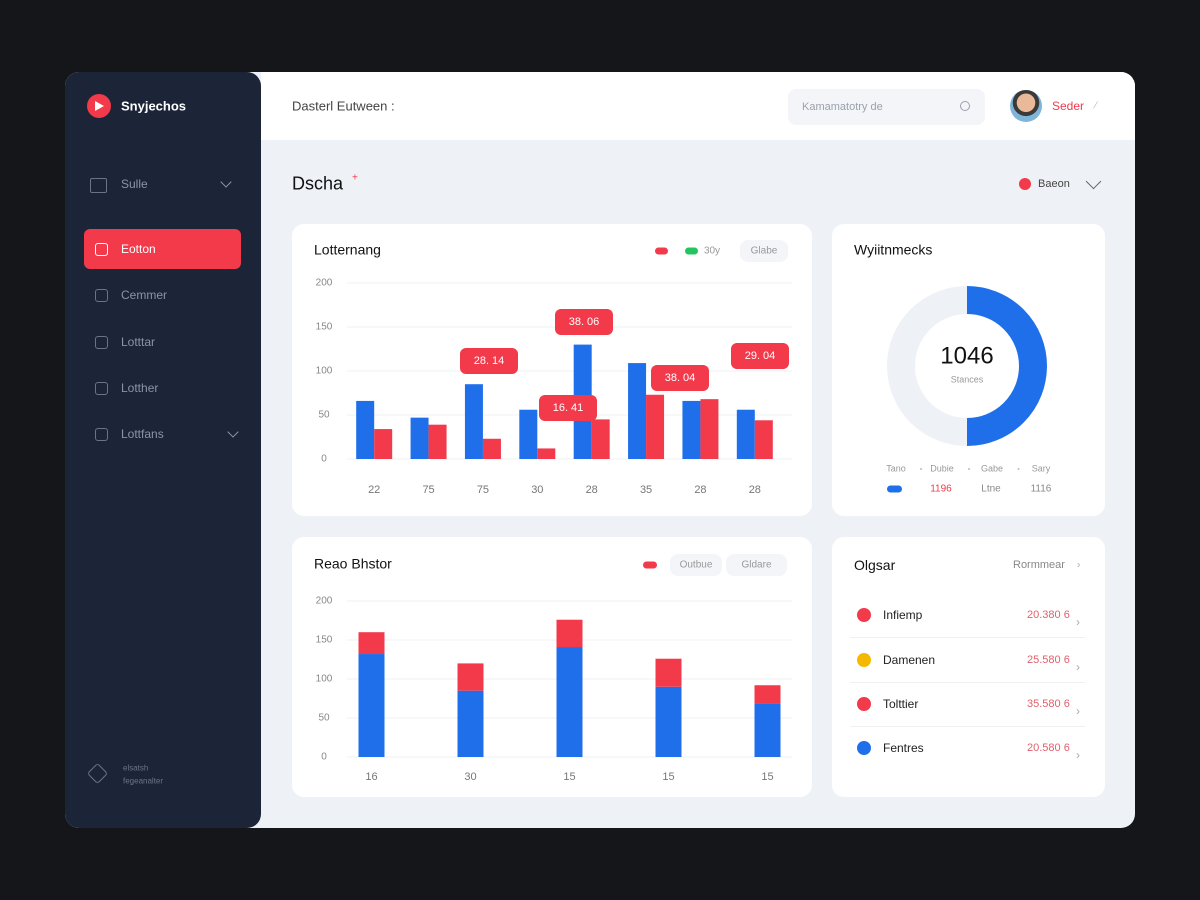 This screenshot has width=1200, height=900. What do you see at coordinates (1026, 106) in the screenshot?
I see `avatar` at bounding box center [1026, 106].